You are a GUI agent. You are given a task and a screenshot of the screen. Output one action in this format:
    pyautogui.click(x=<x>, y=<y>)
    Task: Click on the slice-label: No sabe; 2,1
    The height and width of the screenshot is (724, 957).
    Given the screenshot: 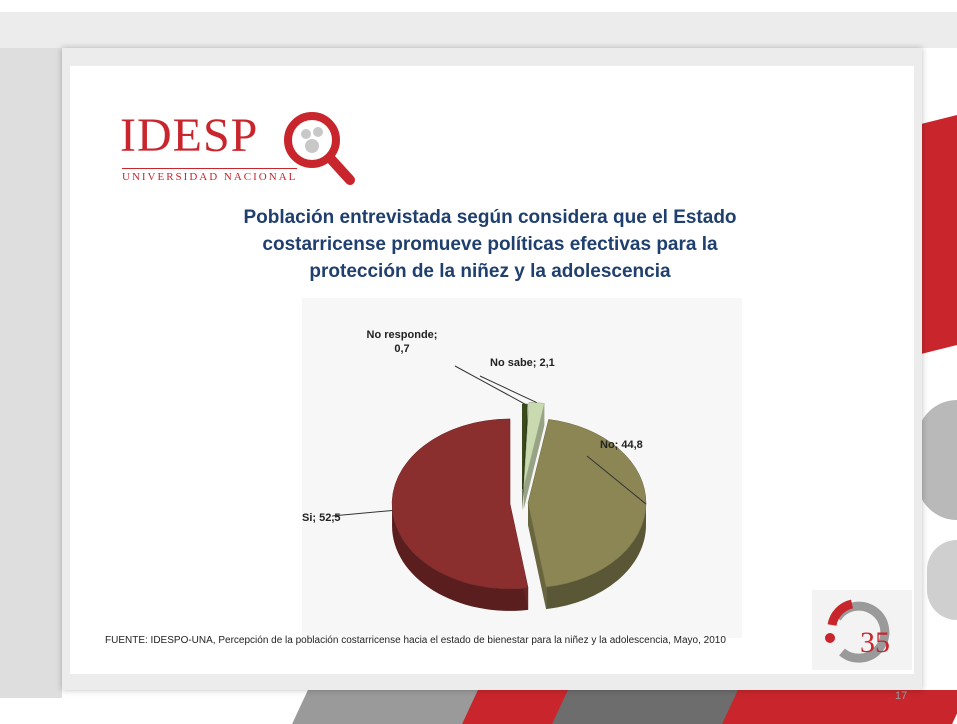 What is the action you would take?
    pyautogui.click(x=522, y=363)
    